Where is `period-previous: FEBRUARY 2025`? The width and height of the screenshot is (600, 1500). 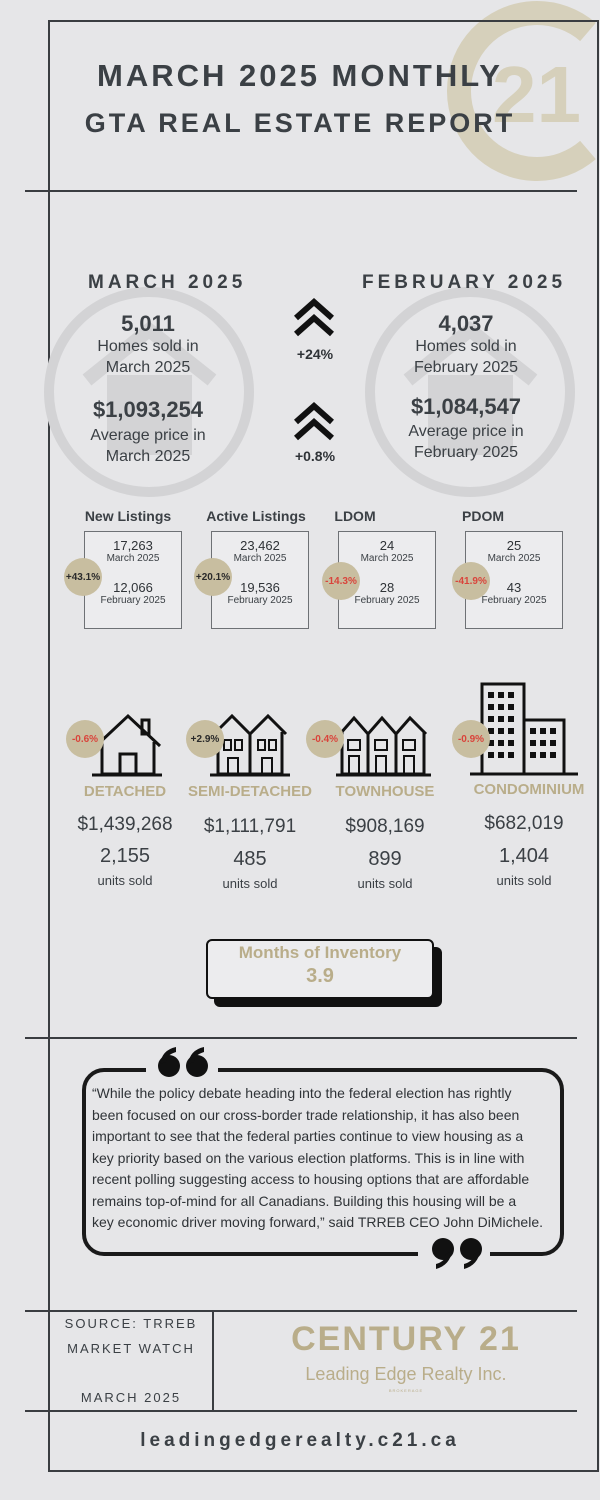
period-previous: FEBRUARY 2025 is located at coordinates (464, 282).